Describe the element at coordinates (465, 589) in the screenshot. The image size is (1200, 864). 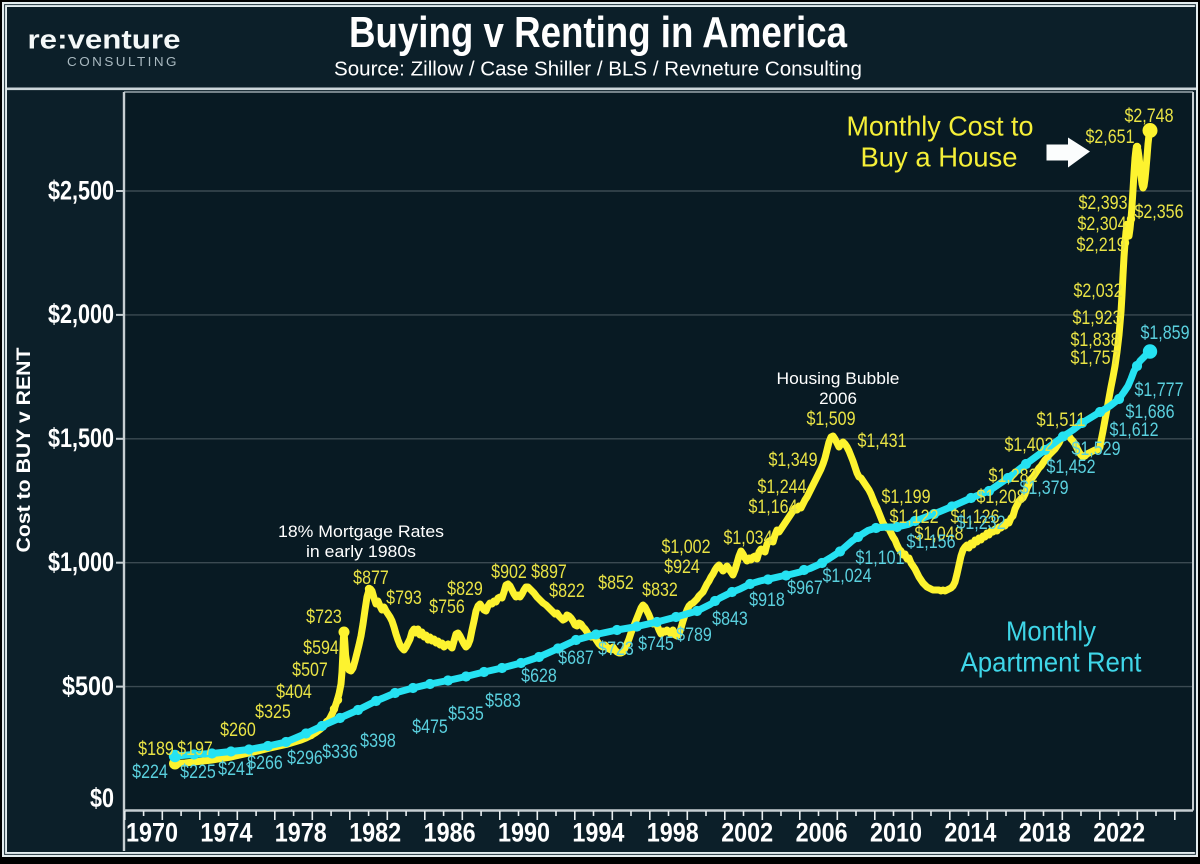
I see `svg-text: $829` at that location.